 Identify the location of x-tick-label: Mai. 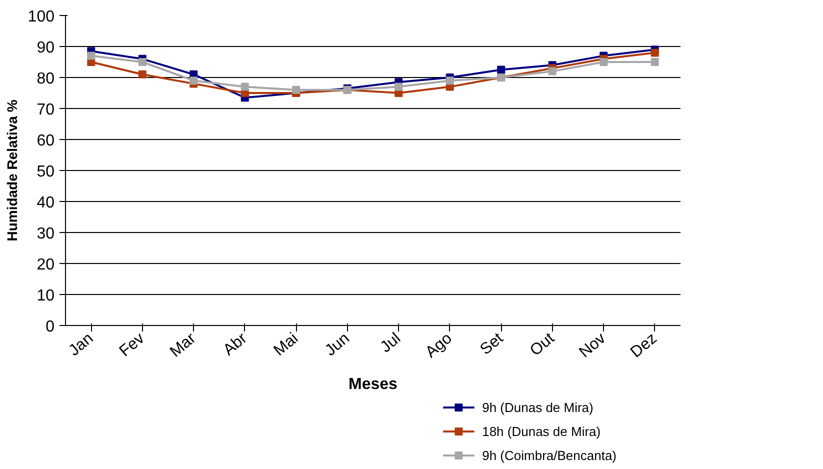
(286, 345).